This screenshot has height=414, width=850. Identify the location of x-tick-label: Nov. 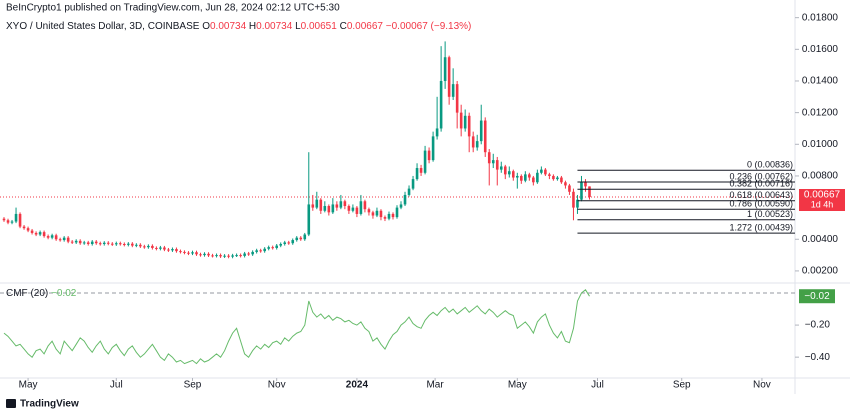
(762, 385).